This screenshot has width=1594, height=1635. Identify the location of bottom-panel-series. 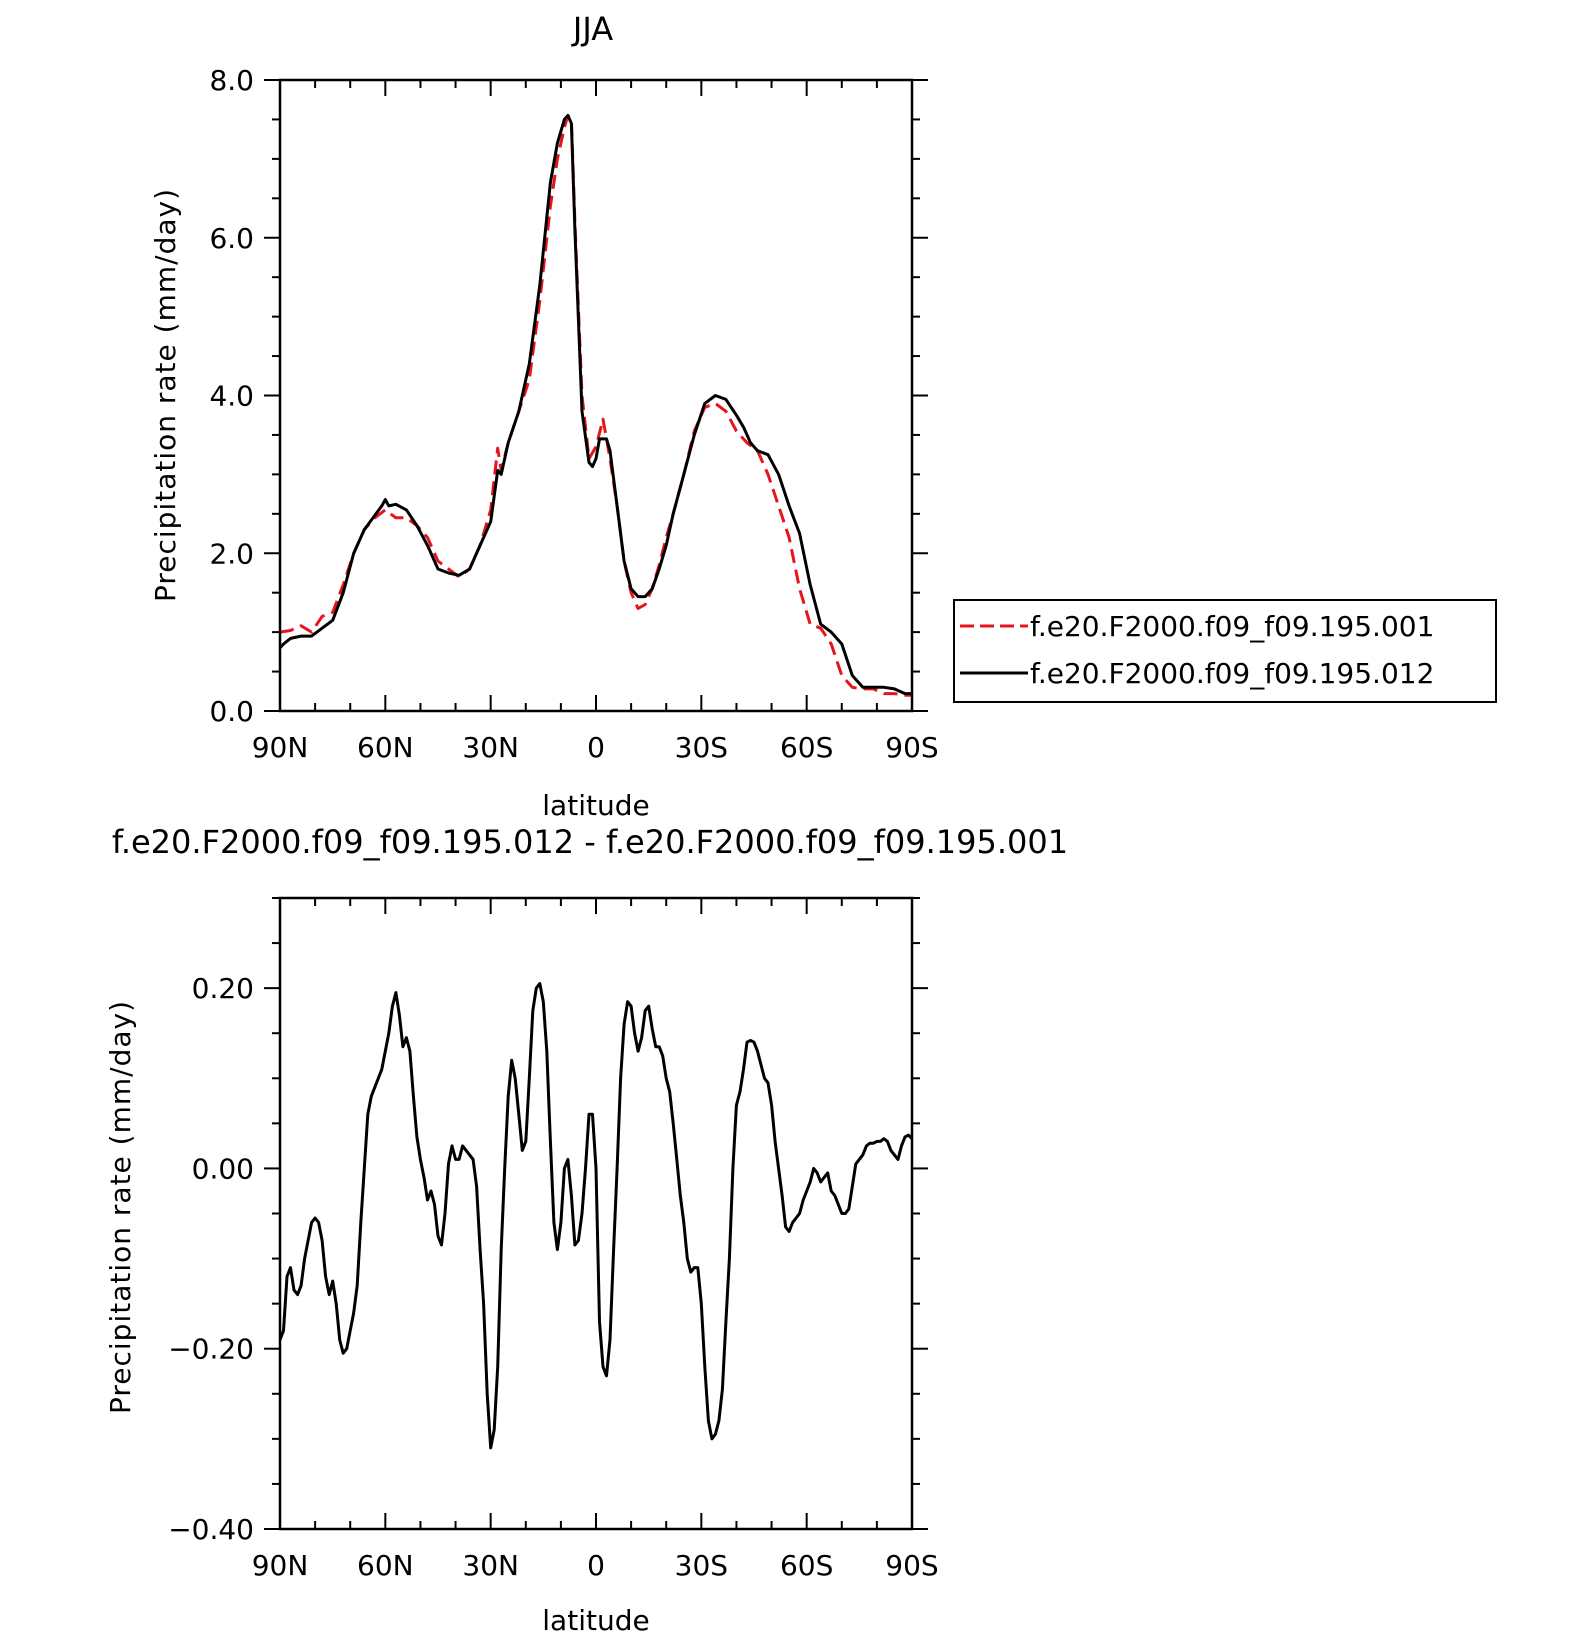
(596, 1216).